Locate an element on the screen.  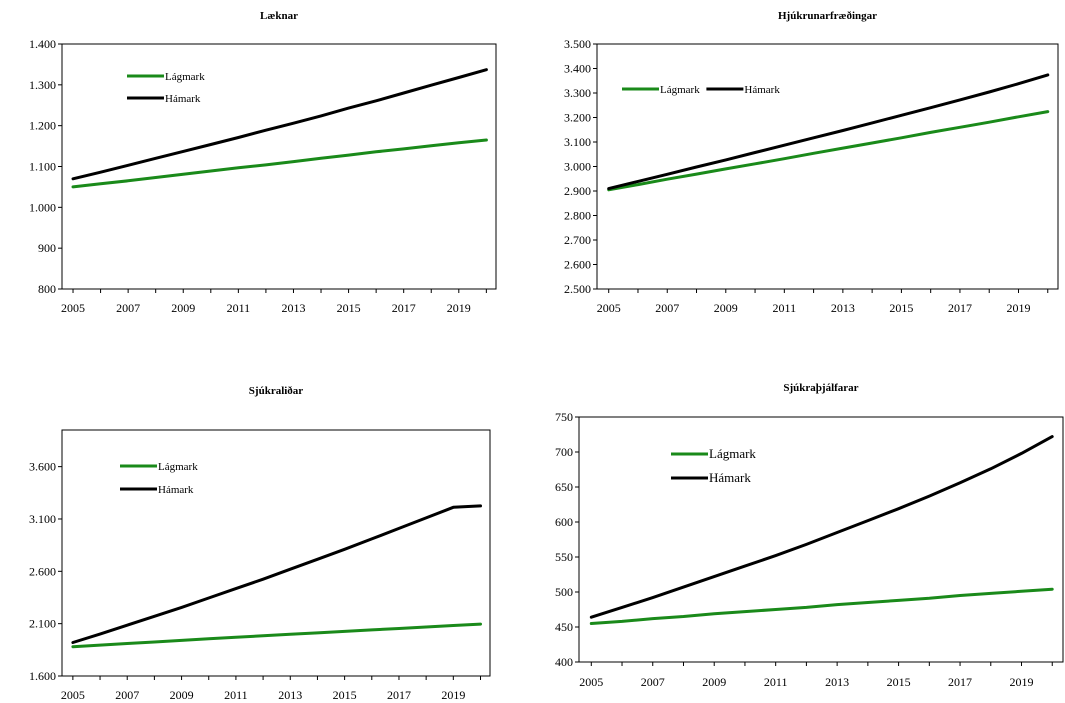
chart-title: Læknar is located at coordinates (279, 16).